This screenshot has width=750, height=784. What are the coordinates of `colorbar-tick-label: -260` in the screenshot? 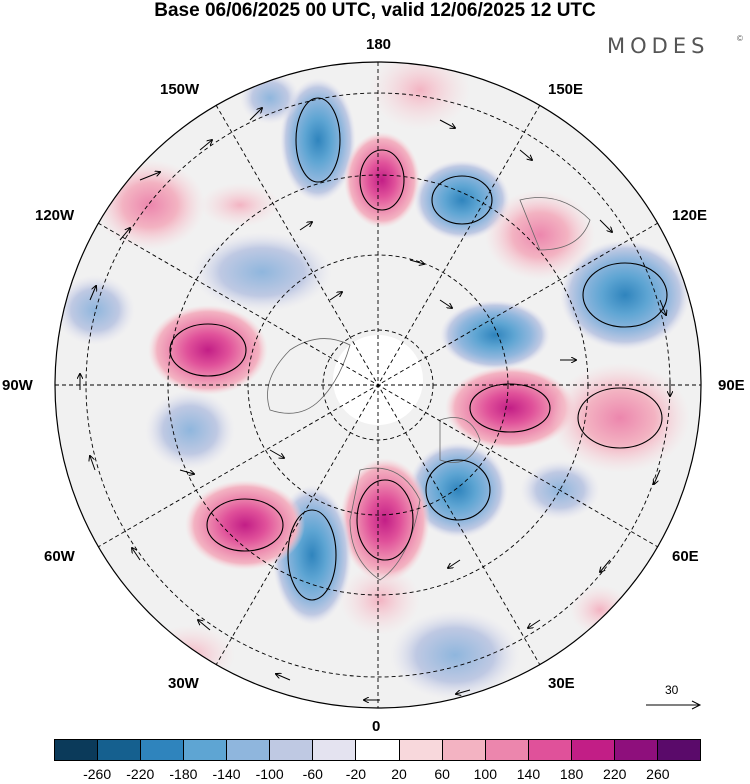 It's located at (97, 774).